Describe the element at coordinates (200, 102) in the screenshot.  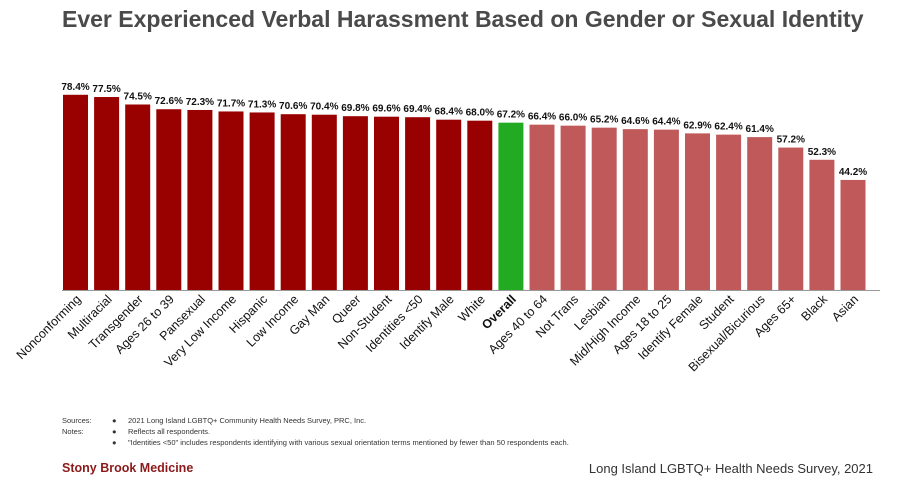
I see `value-label: 72.3%` at that location.